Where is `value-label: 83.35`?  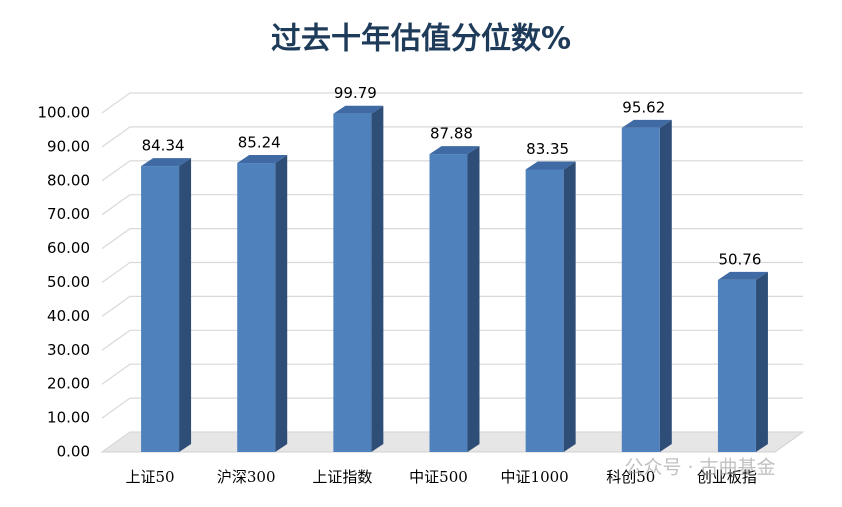
value-label: 83.35 is located at coordinates (547, 149).